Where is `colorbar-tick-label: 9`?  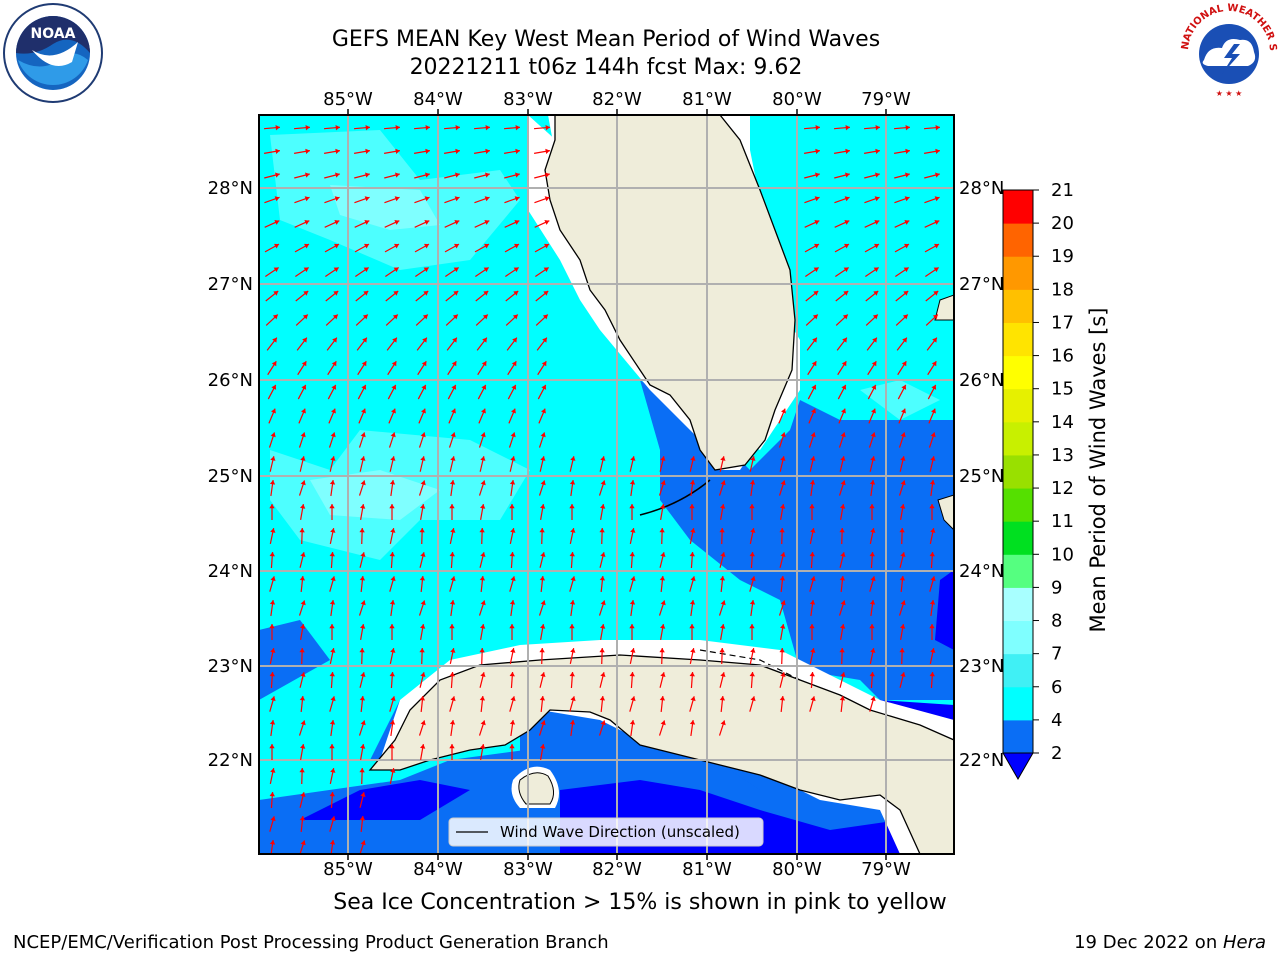 colorbar-tick-label: 9 is located at coordinates (1056, 587).